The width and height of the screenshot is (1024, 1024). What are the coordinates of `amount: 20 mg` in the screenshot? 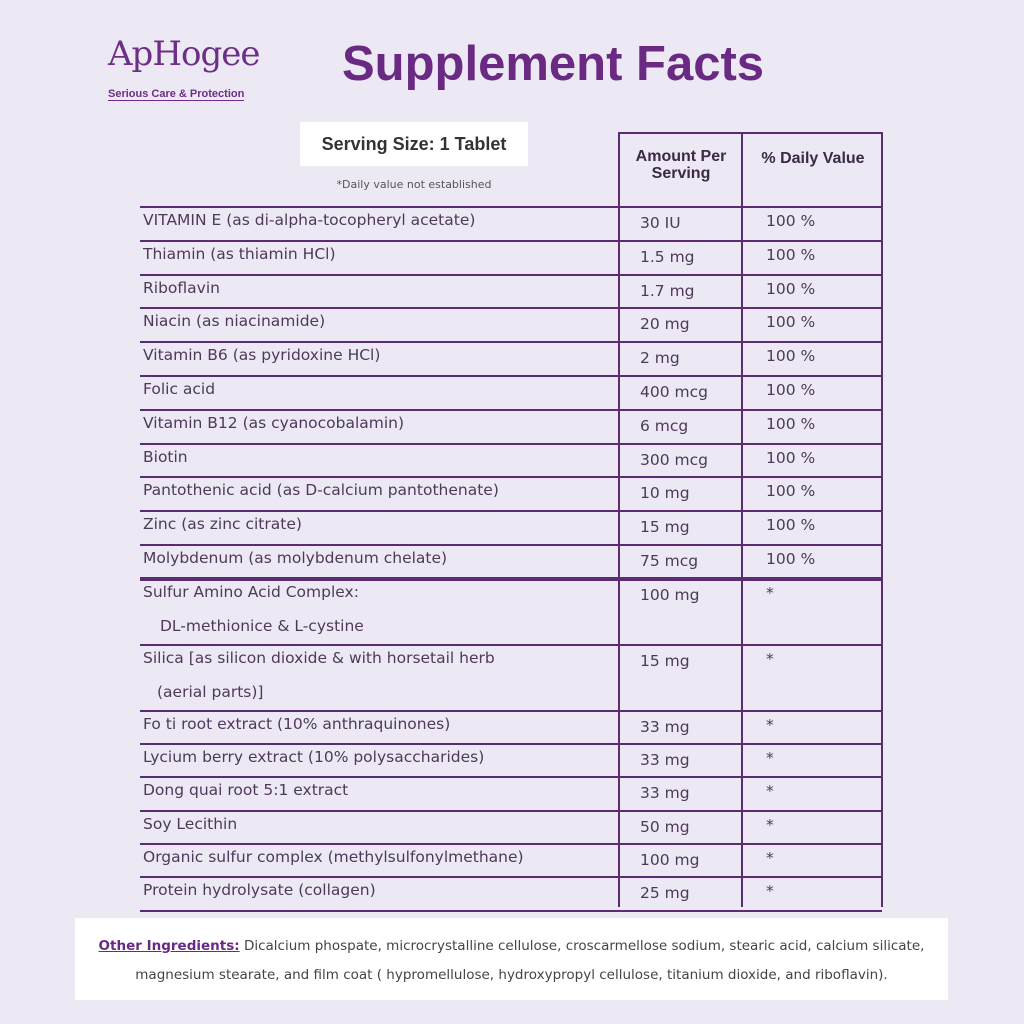 It's located at (665, 324).